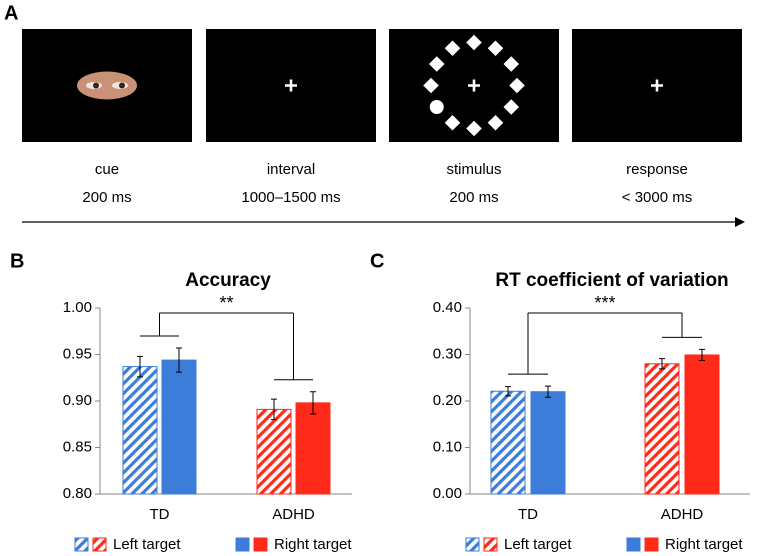  I want to click on significance-annotation: **, so click(226, 303).